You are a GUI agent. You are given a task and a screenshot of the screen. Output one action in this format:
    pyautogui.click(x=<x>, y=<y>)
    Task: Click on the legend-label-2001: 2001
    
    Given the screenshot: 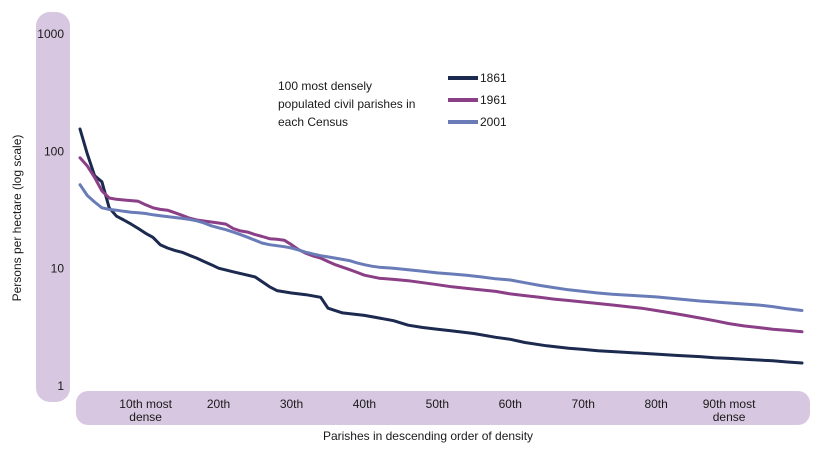 What is the action you would take?
    pyautogui.click(x=493, y=122)
    